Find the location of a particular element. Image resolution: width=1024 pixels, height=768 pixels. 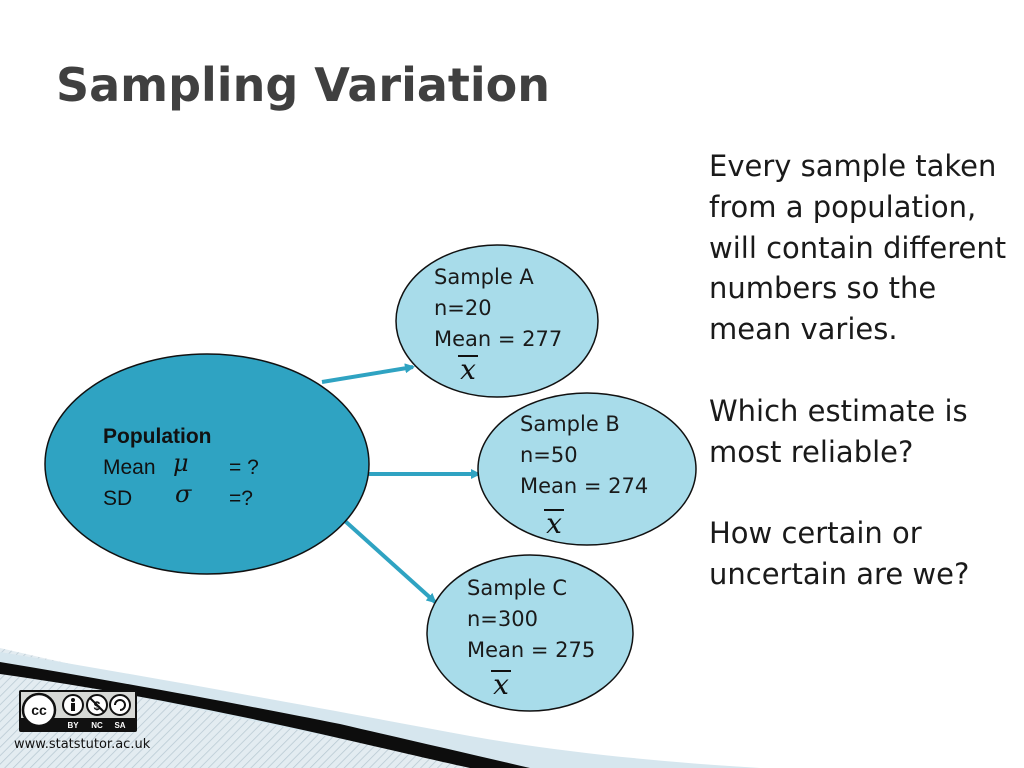

population-text: Population Mean μ = ? SD σ =? is located at coordinates (181, 467).